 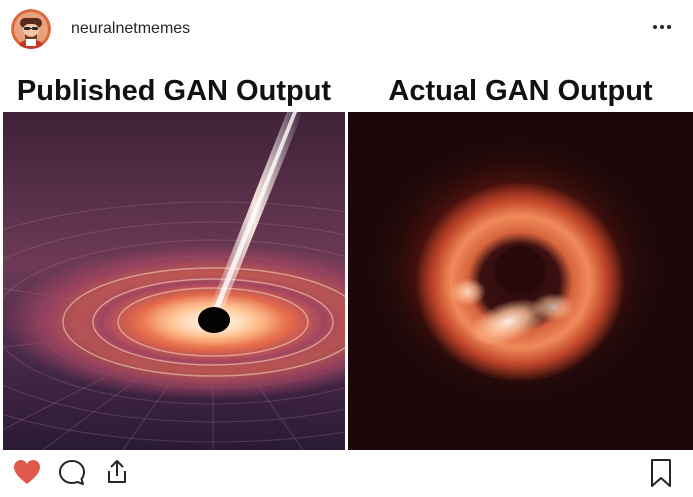 I want to click on right-caption: Actual GAN Output, so click(x=520, y=91).